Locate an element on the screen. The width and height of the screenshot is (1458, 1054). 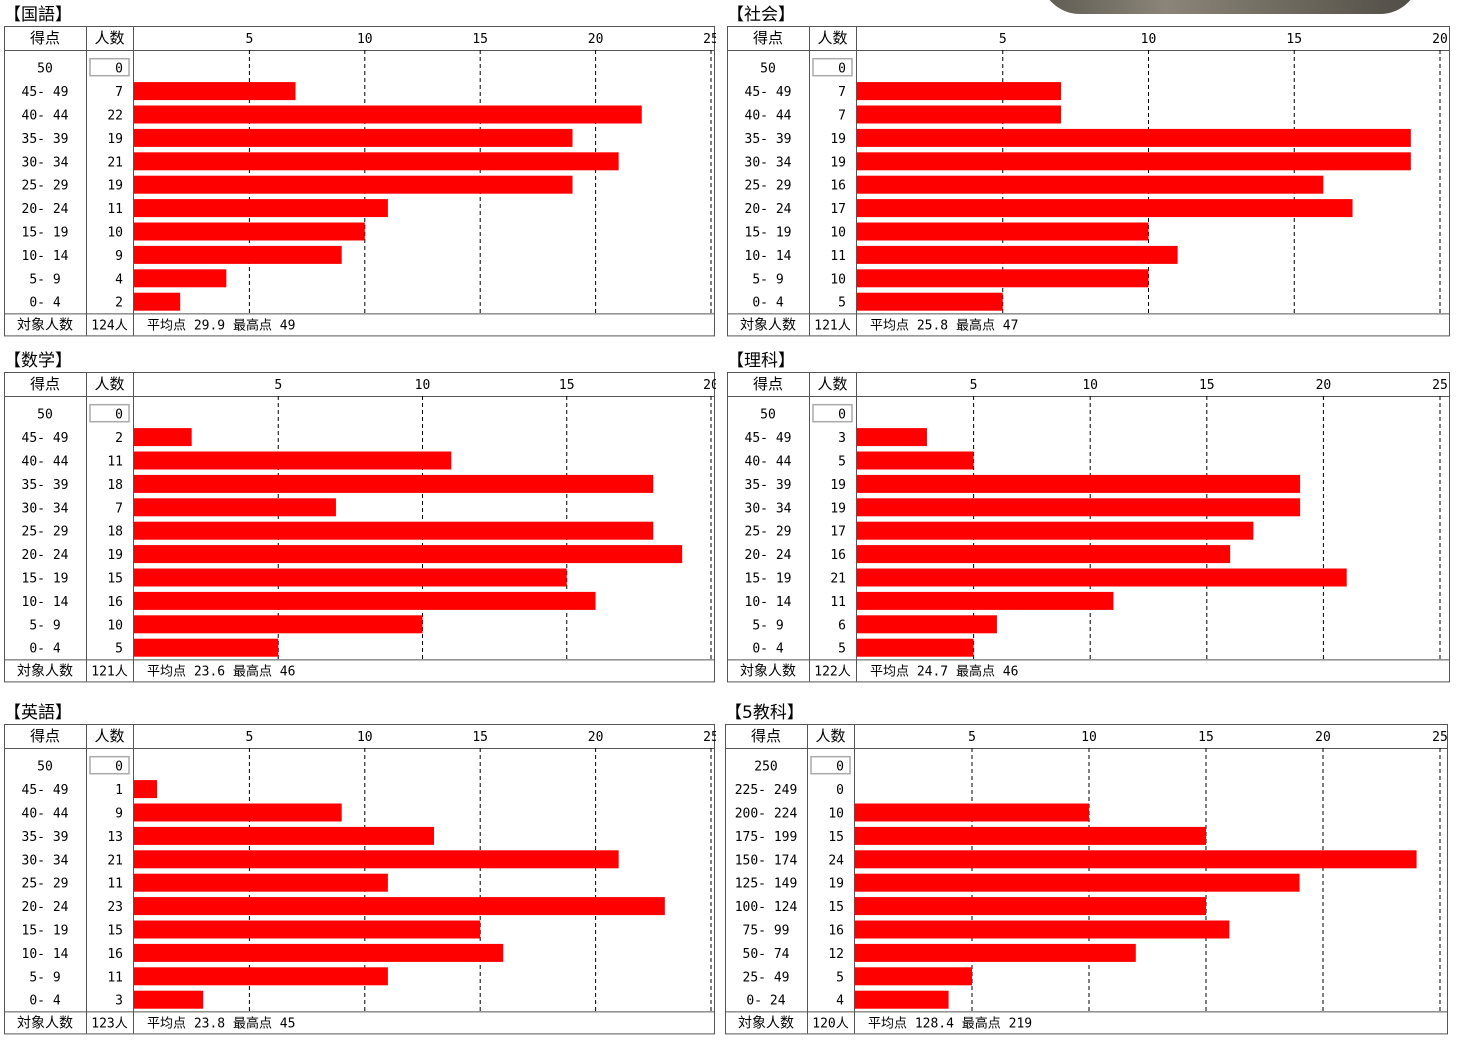
score-range-label: 0- 24 is located at coordinates (765, 1001).